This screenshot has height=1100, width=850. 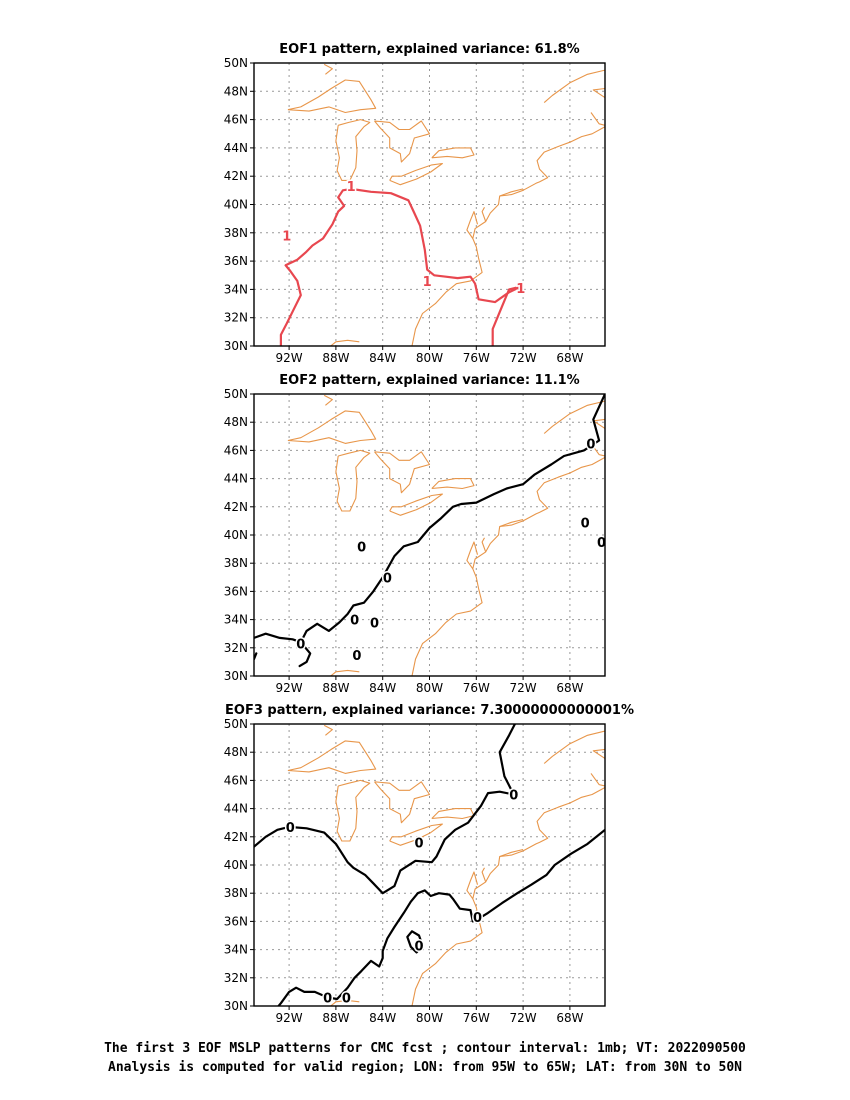 I want to click on contour-label: 1, so click(x=286, y=237).